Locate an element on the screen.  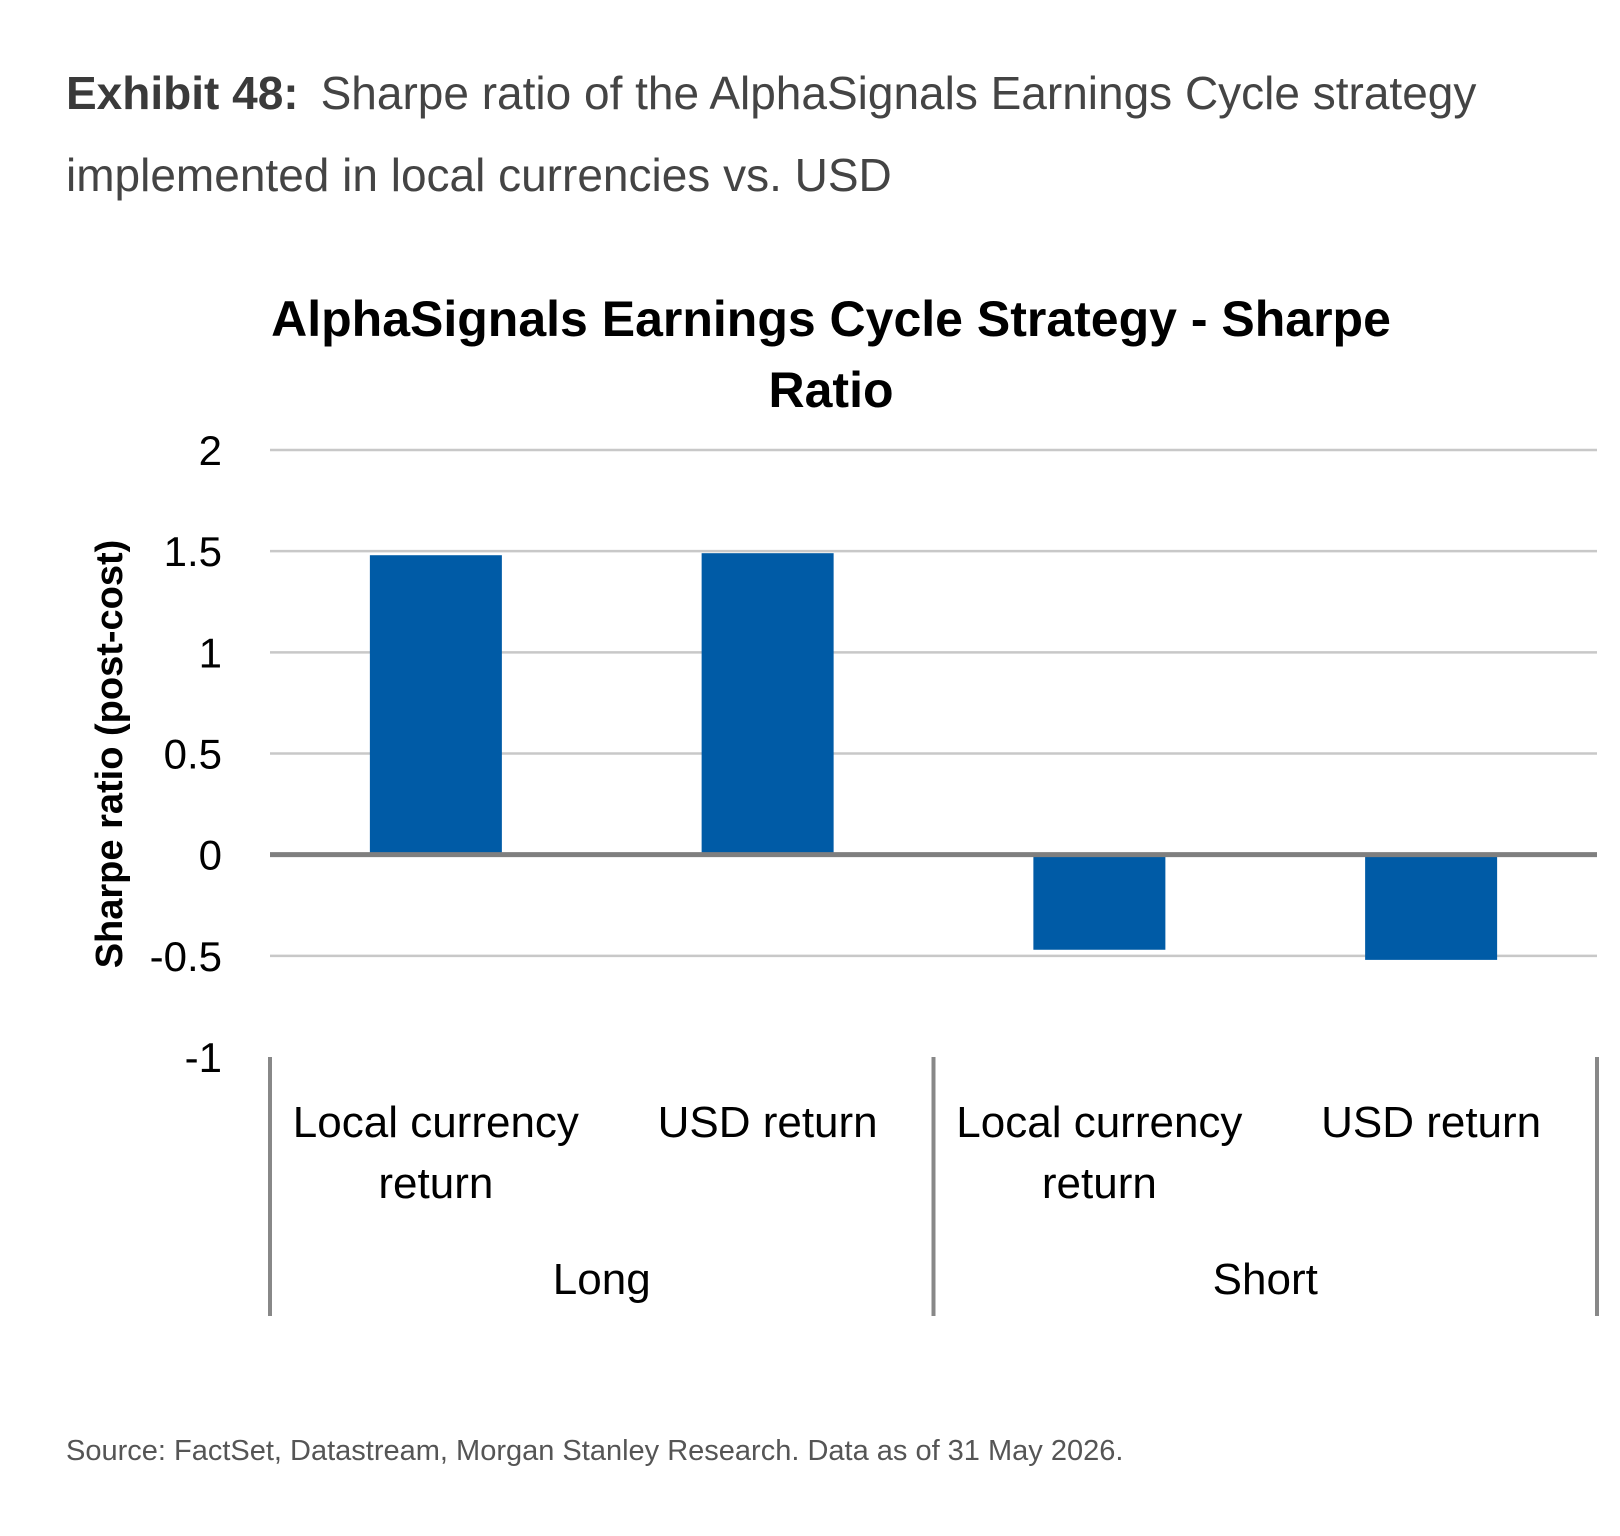
y-tick-label: 0.5 is located at coordinates (193, 754).